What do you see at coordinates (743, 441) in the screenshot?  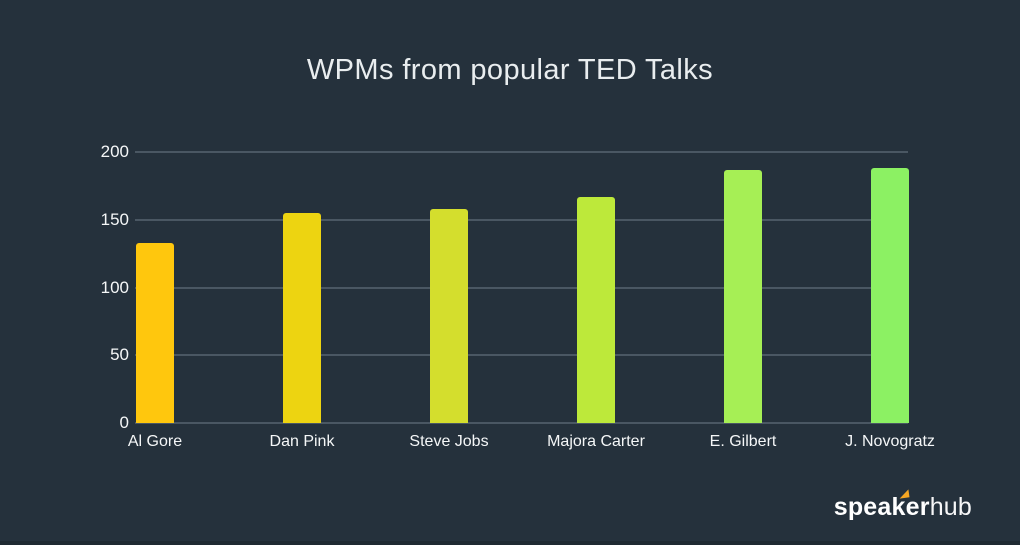 I see `x-axis-label-e-gilbert: E. Gilbert` at bounding box center [743, 441].